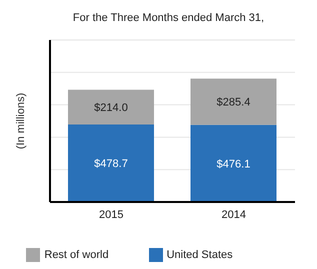 This screenshot has height=269, width=317. Describe the element at coordinates (169, 18) in the screenshot. I see `chart-title: For the Three Months ended March 31,` at that location.